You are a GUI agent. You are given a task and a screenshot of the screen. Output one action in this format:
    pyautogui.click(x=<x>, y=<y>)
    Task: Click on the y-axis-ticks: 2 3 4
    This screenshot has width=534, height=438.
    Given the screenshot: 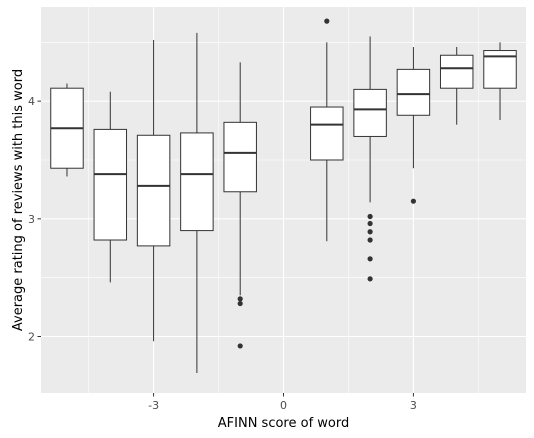 What is the action you would take?
    pyautogui.click(x=34, y=219)
    